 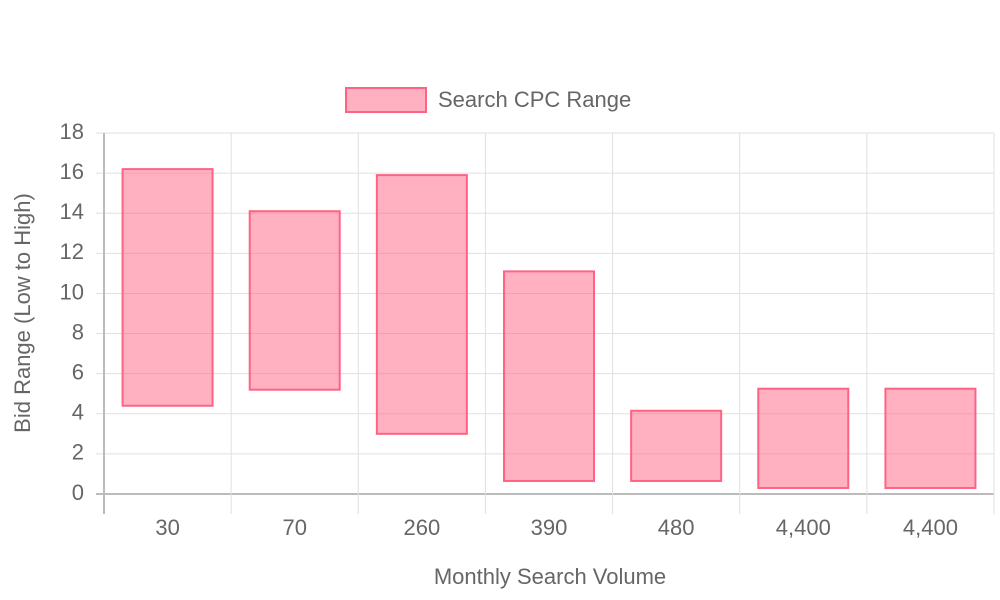 What do you see at coordinates (386, 100) in the screenshot?
I see `legend-swatch` at bounding box center [386, 100].